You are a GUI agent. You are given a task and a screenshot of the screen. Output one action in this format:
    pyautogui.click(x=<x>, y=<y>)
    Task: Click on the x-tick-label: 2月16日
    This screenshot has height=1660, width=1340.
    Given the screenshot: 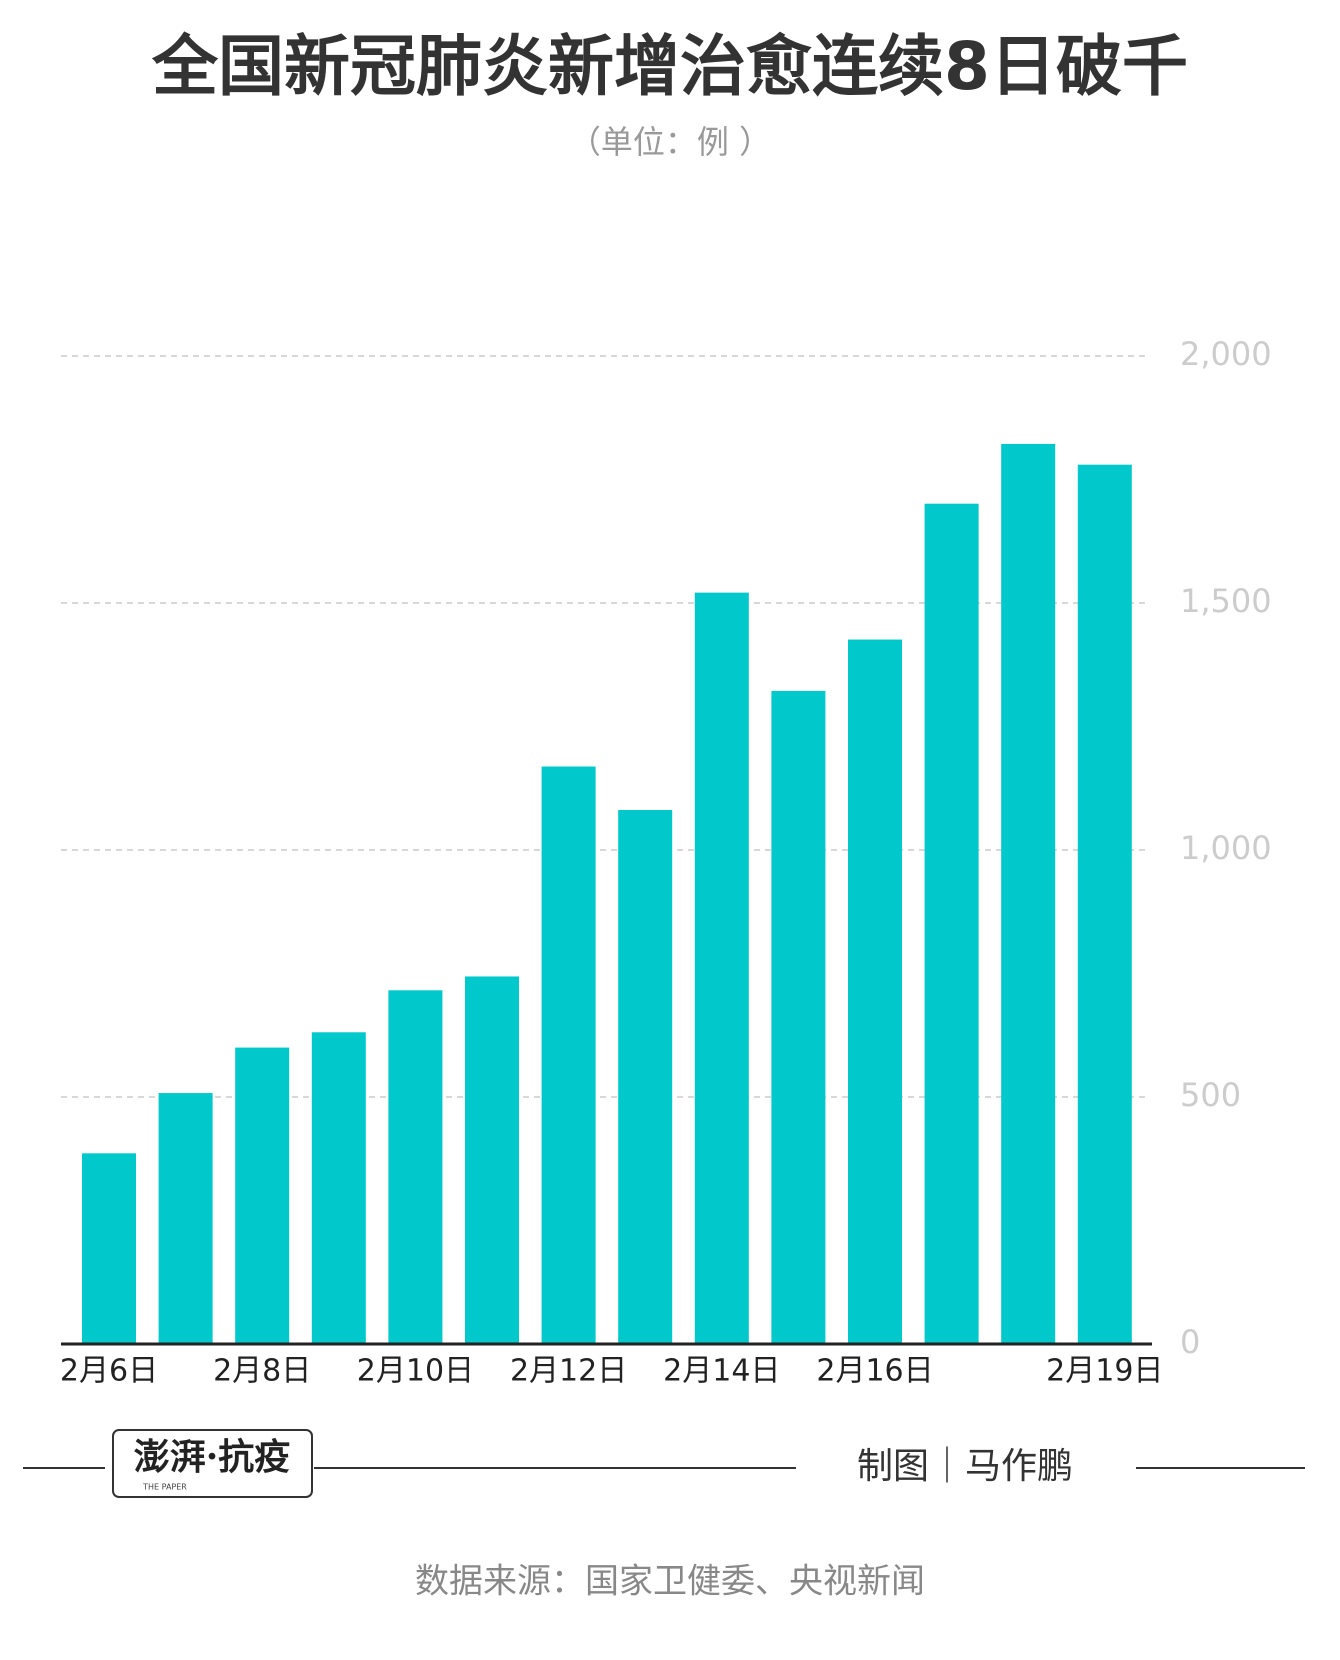 What is the action you would take?
    pyautogui.click(x=874, y=1371)
    